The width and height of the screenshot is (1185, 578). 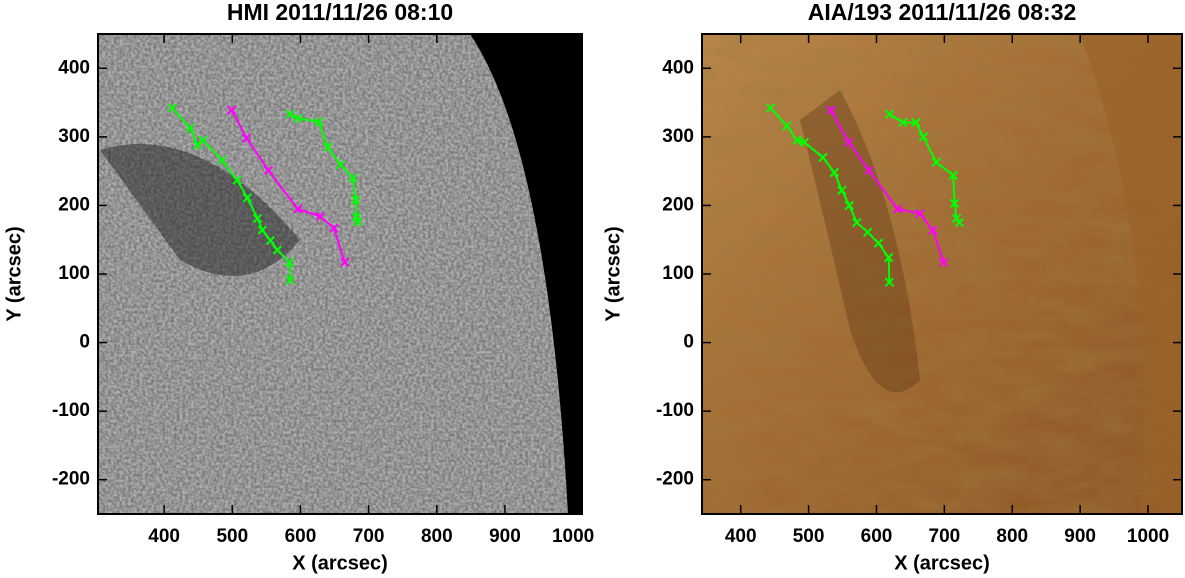 I want to click on chart-title: HMI 2011/11/26 08:10, so click(x=340, y=12).